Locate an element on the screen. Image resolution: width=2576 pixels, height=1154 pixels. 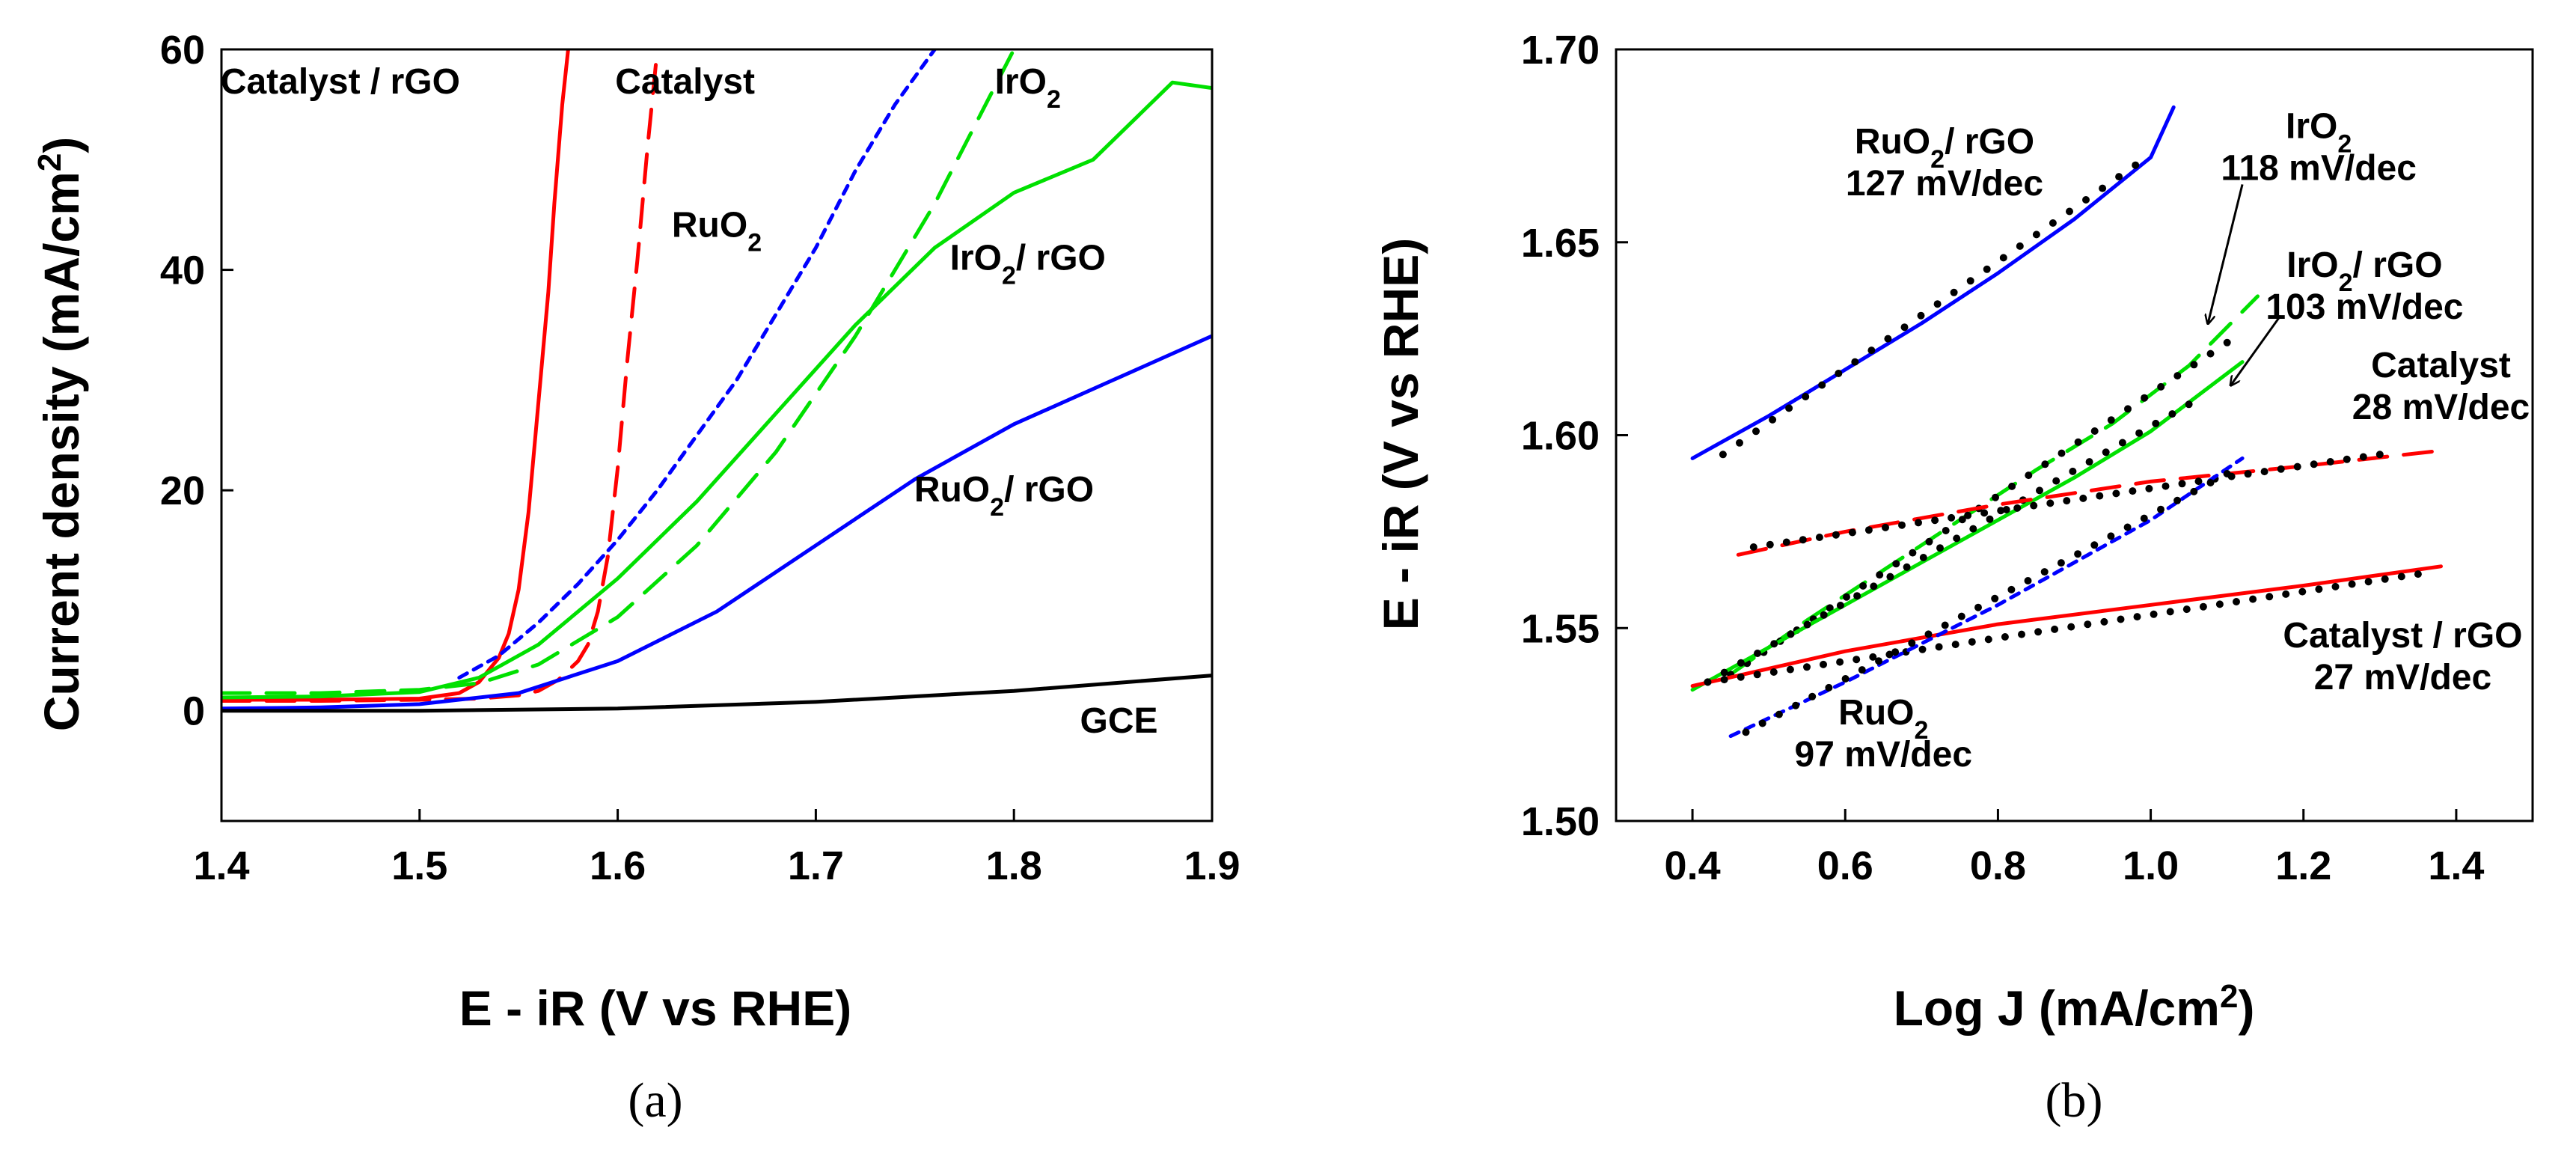
x-tick-label: 1.4 is located at coordinates (2456, 865).